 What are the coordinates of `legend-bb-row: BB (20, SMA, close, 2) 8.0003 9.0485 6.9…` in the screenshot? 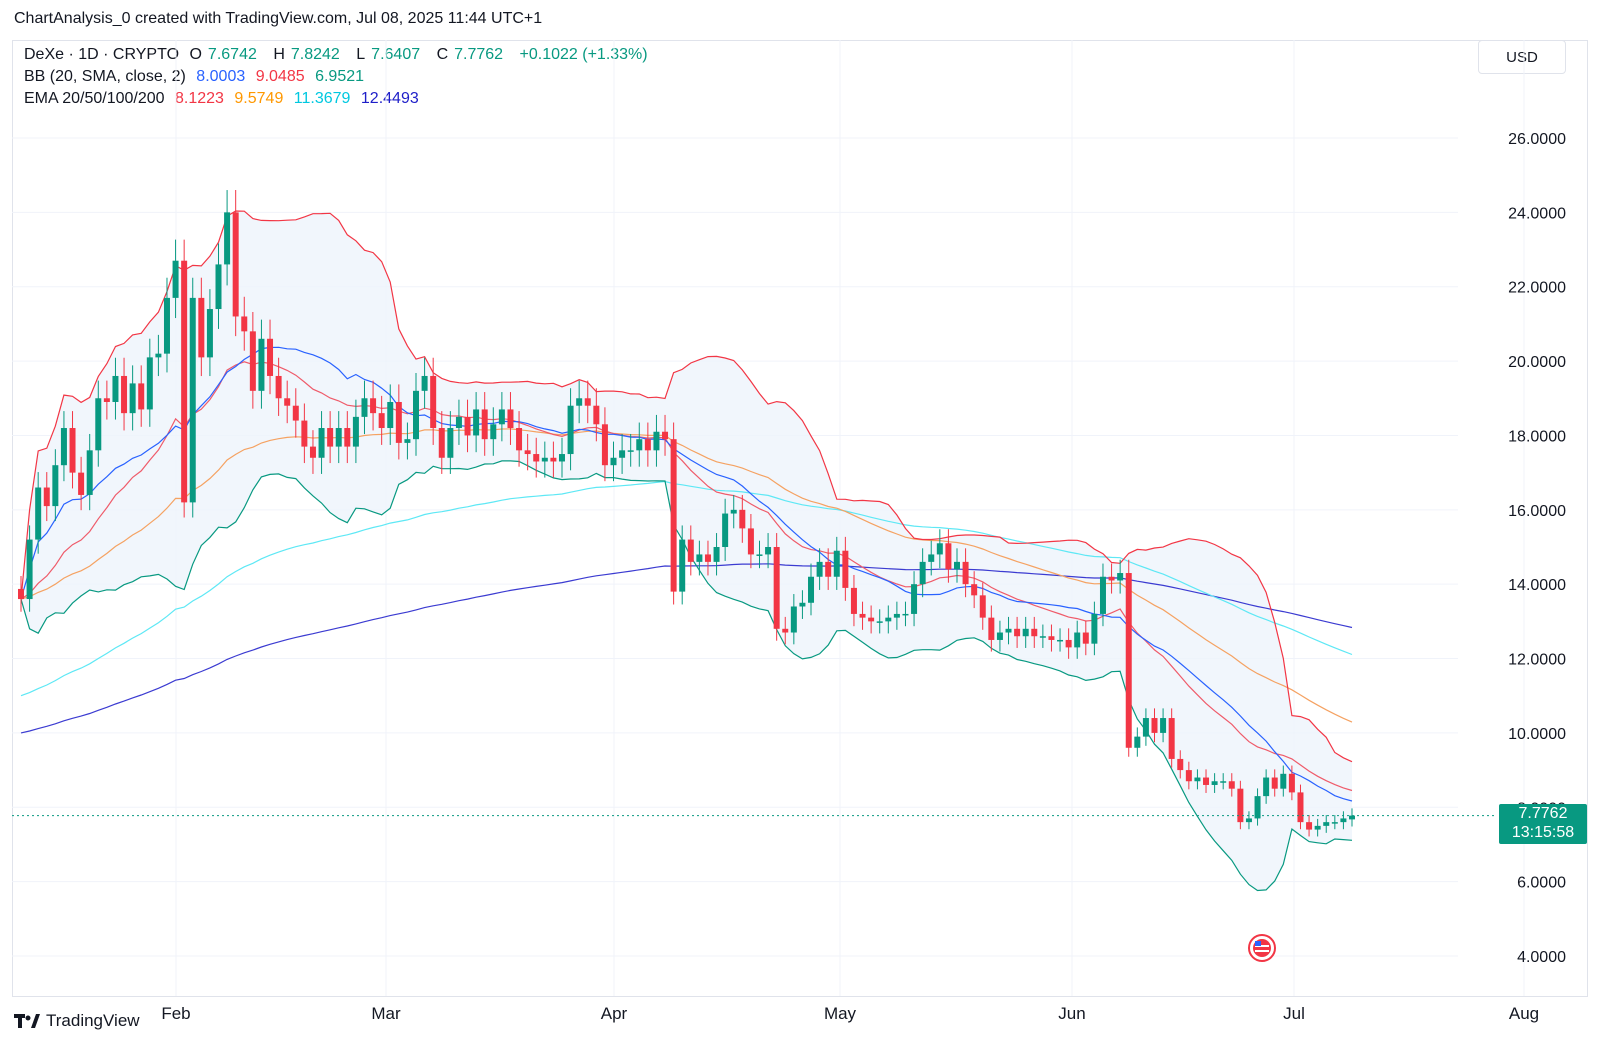 It's located at (197, 77).